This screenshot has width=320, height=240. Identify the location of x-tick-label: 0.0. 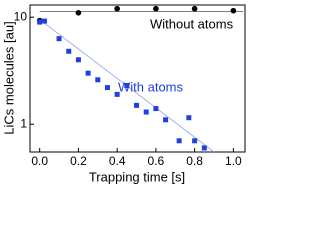
(39, 161).